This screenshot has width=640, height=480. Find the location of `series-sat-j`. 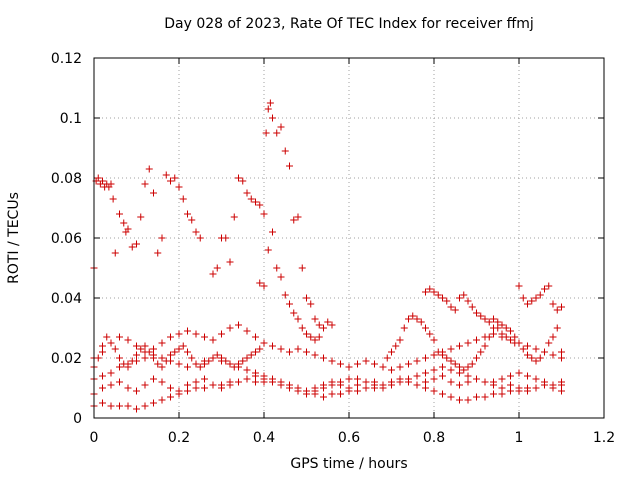

series-sat-j is located at coordinates (474, 343).